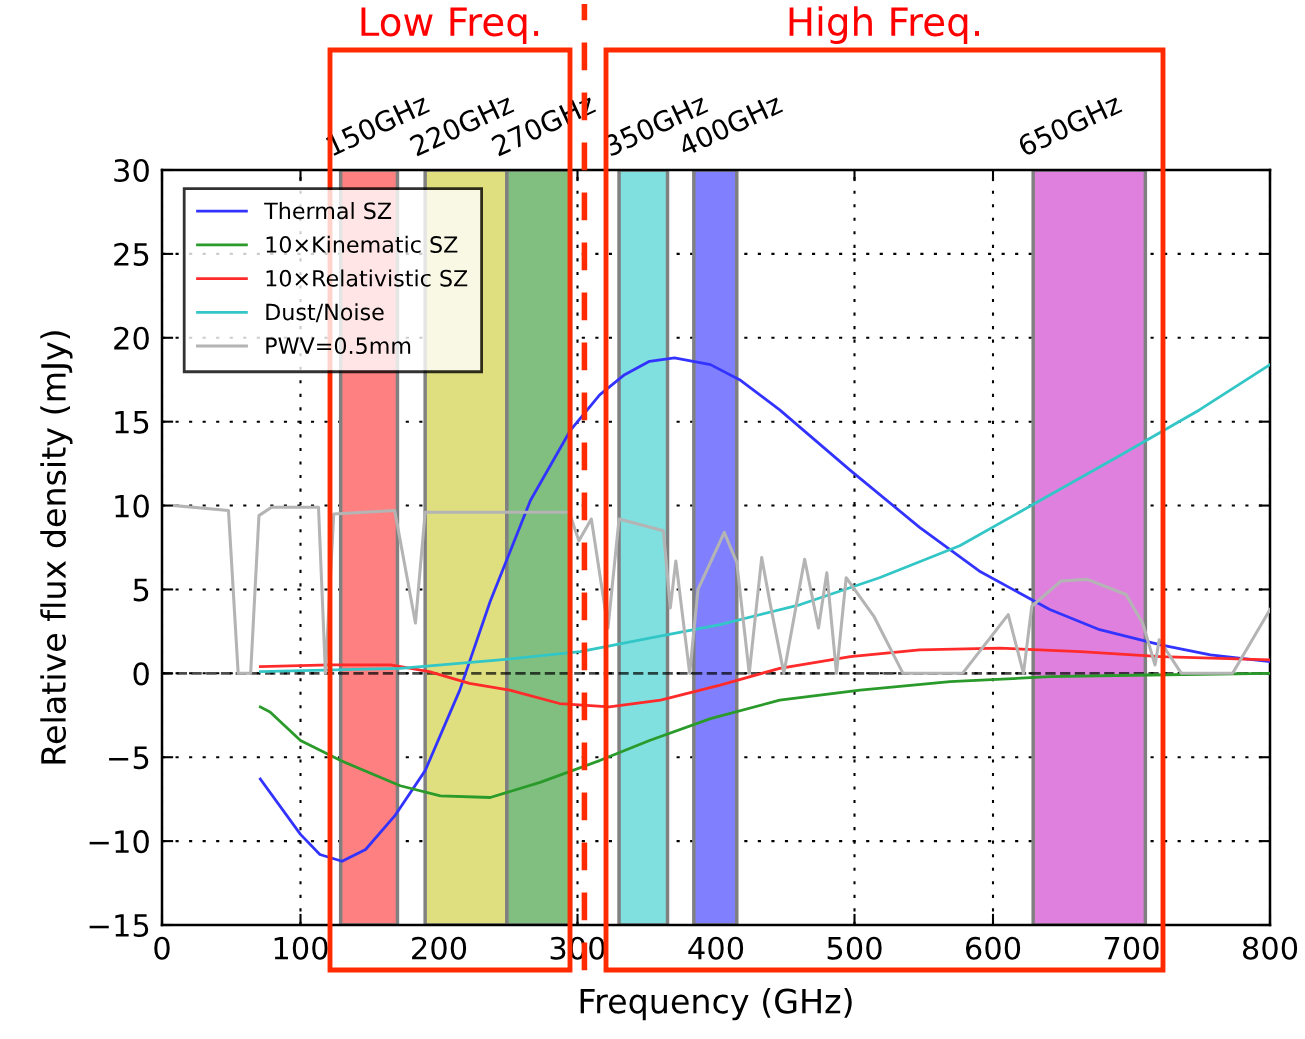  Describe the element at coordinates (119, 926) in the screenshot. I see `y-tick-label: −15` at that location.